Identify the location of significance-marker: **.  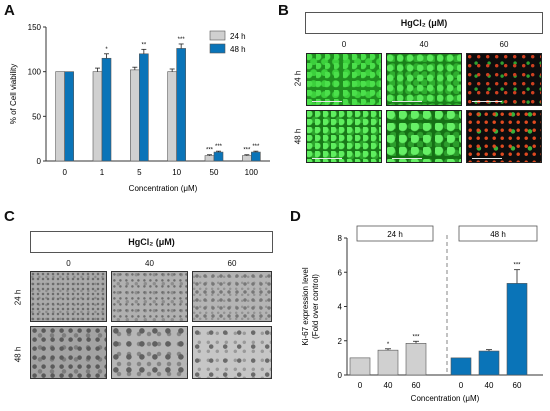
(143, 45).